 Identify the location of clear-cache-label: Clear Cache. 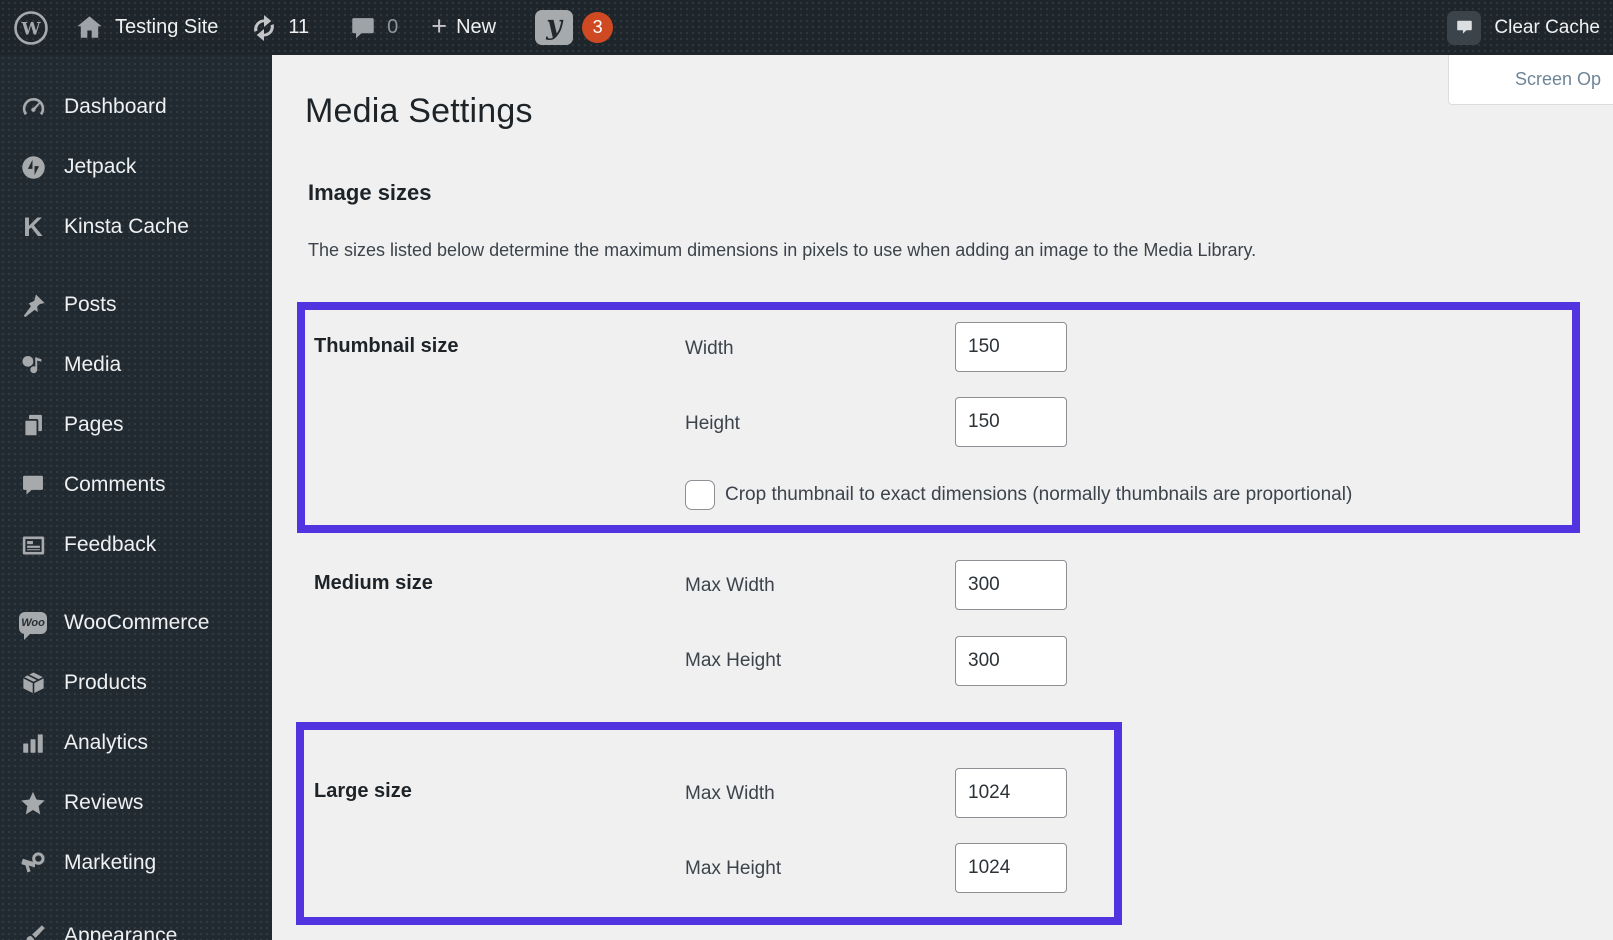
(1547, 27).